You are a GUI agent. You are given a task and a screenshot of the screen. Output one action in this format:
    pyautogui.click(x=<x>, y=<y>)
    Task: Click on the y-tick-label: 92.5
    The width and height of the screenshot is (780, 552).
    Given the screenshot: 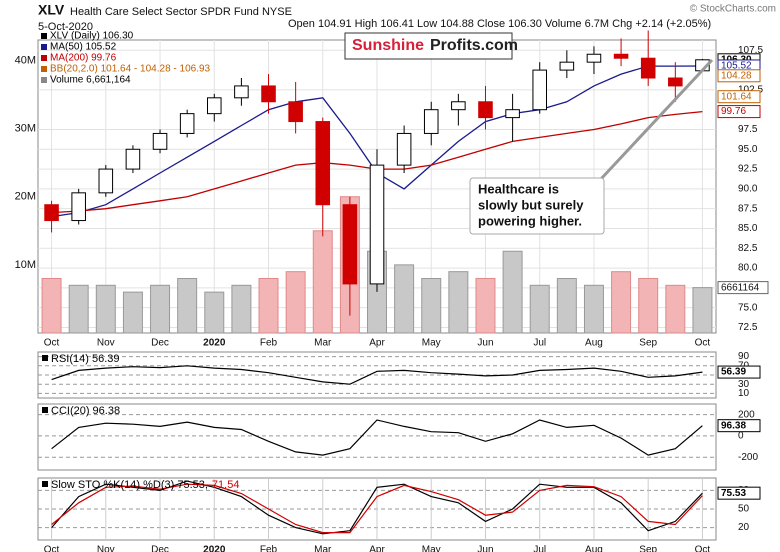 What is the action you would take?
    pyautogui.click(x=748, y=169)
    